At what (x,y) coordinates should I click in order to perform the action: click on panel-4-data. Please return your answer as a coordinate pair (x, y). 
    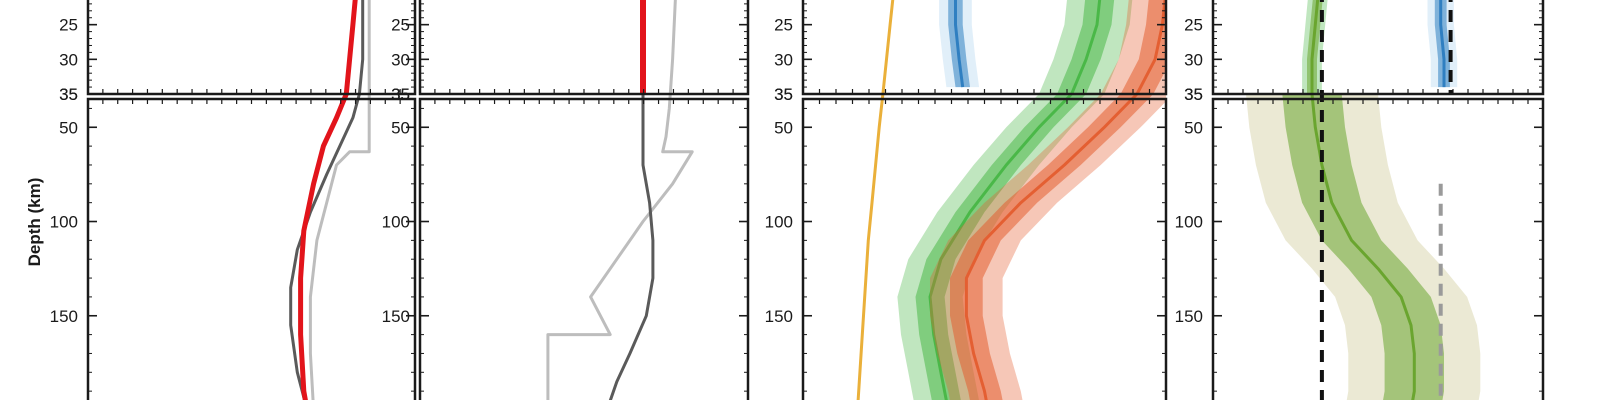
    Looking at the image, I should click on (1363, 200).